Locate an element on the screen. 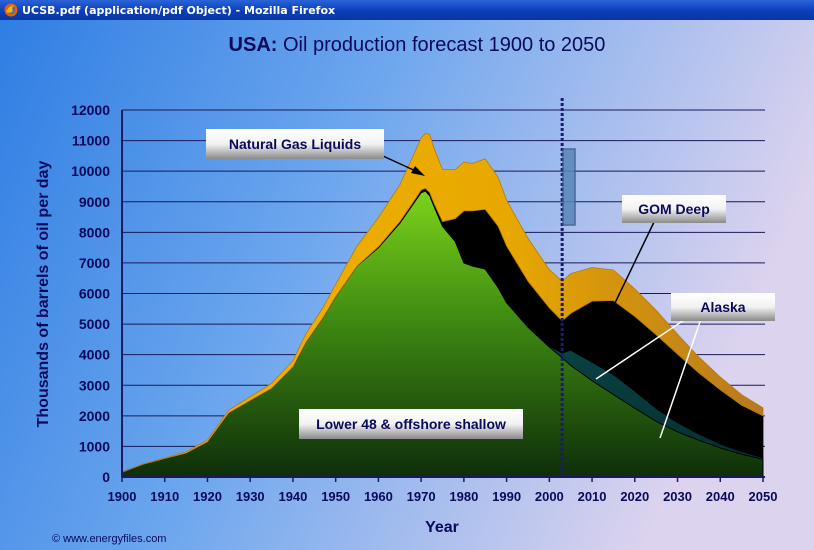 The height and width of the screenshot is (550, 814). x-tick-label: 1990 is located at coordinates (506, 496).